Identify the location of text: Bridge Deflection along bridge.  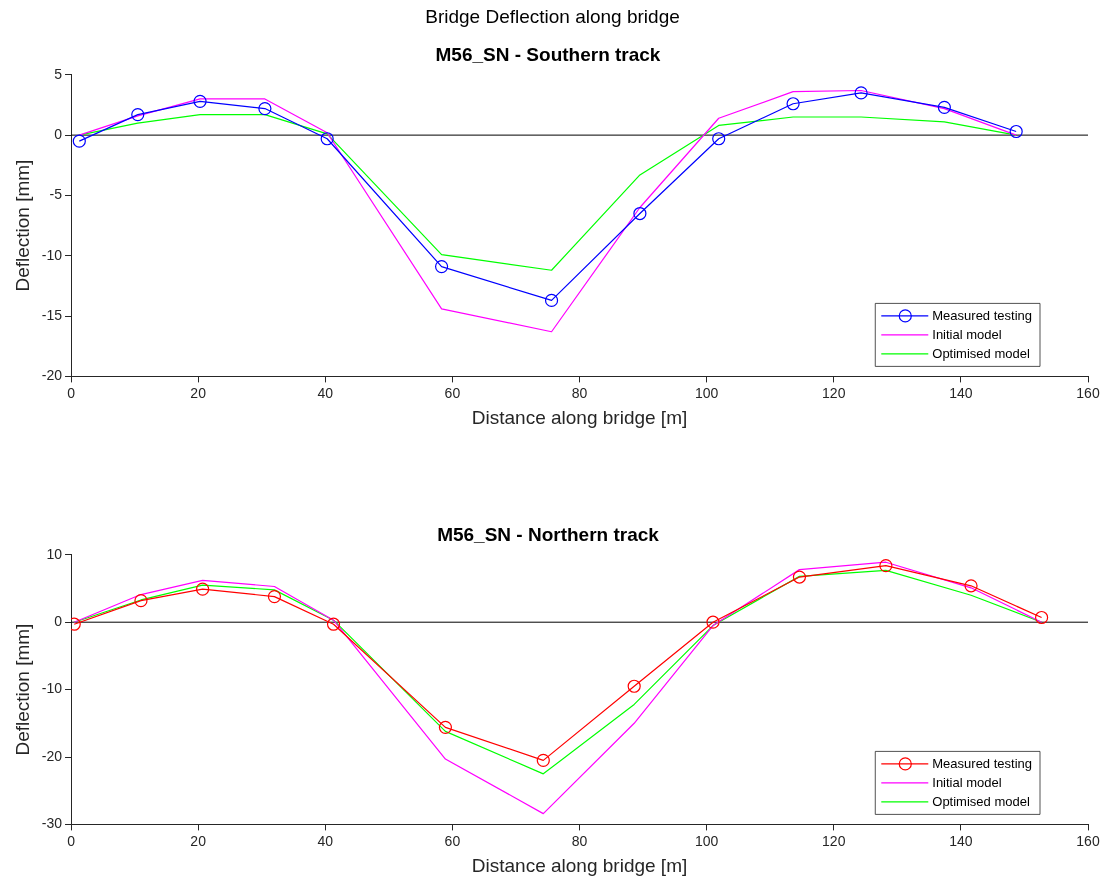
(552, 17).